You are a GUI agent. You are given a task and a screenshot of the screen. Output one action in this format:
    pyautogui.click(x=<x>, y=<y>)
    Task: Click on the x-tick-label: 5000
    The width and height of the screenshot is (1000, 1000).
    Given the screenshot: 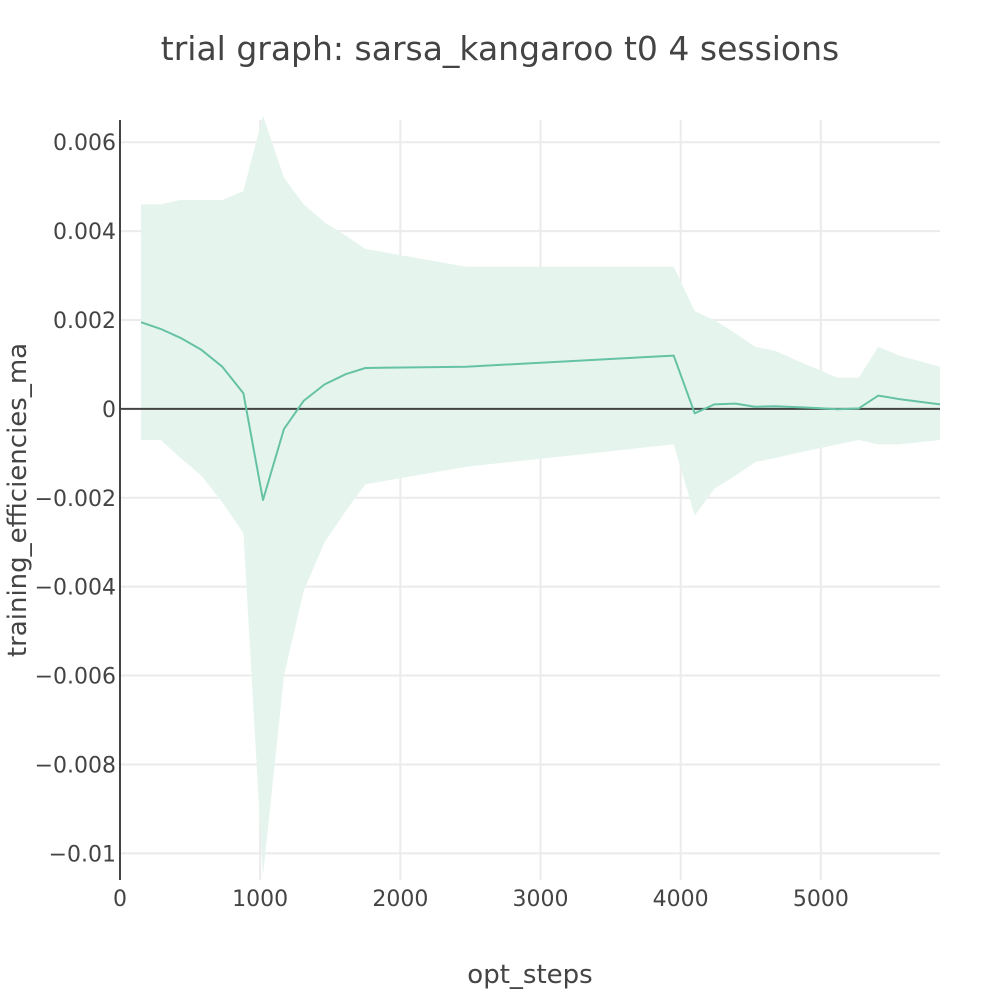 What is the action you would take?
    pyautogui.click(x=821, y=899)
    